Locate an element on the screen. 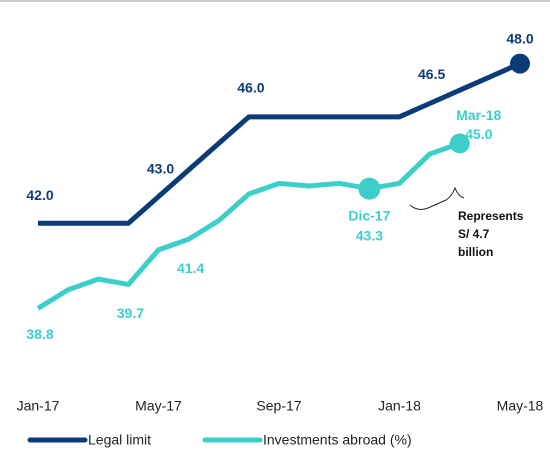  annotation: Dic-17 is located at coordinates (369, 215).